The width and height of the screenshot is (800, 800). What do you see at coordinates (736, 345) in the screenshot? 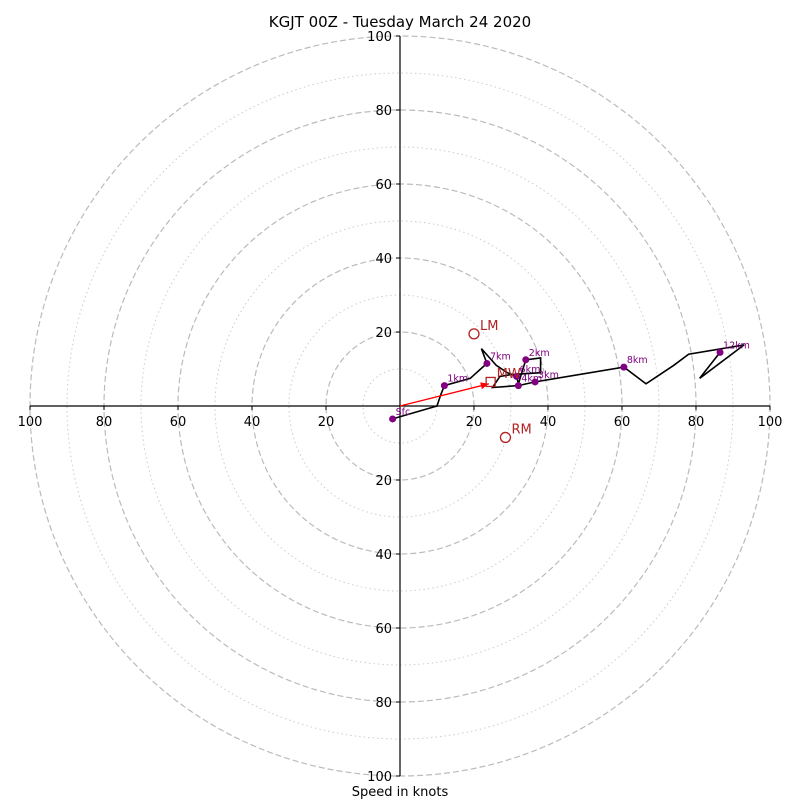
I see `height-label: 12km` at bounding box center [736, 345].